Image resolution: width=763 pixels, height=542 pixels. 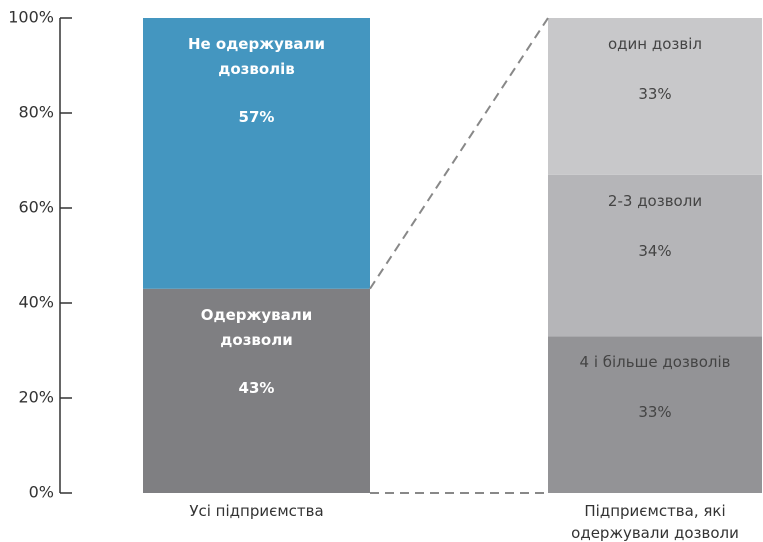 I want to click on y-tick-label: 80%, so click(x=36, y=112).